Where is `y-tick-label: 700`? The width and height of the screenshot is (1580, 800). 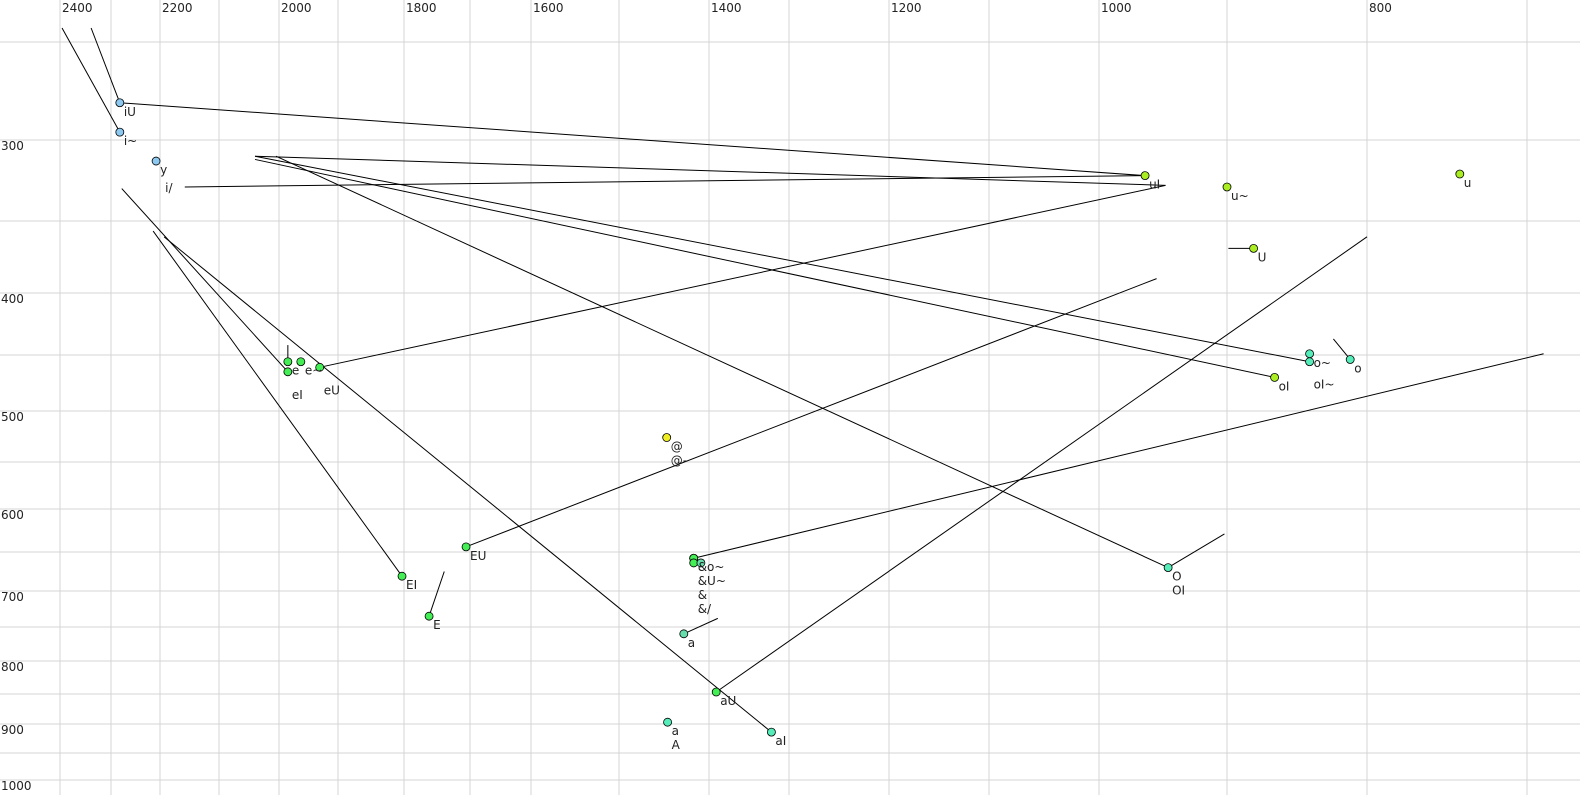 y-tick-label: 700 is located at coordinates (12, 597).